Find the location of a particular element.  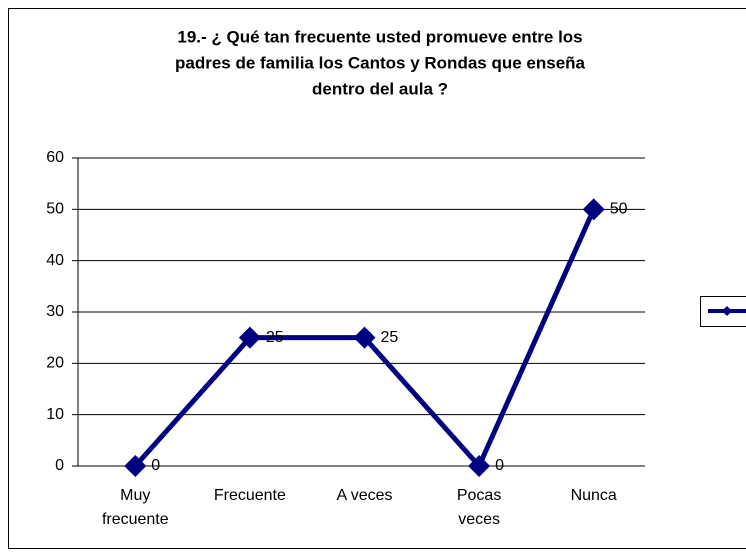

x-tick-label: Frecuente is located at coordinates (249, 495).